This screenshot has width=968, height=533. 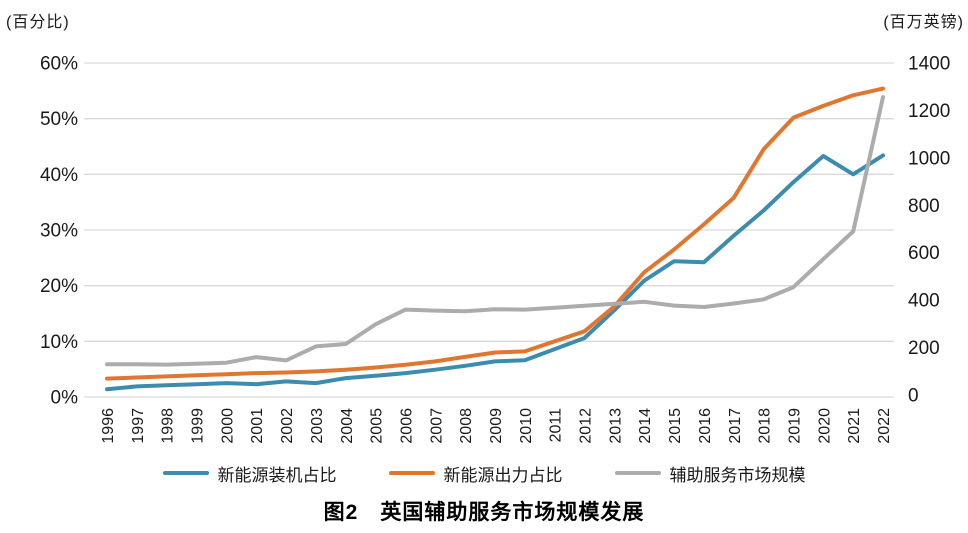 I want to click on x-axis-tick-label: 2004, so click(x=347, y=426).